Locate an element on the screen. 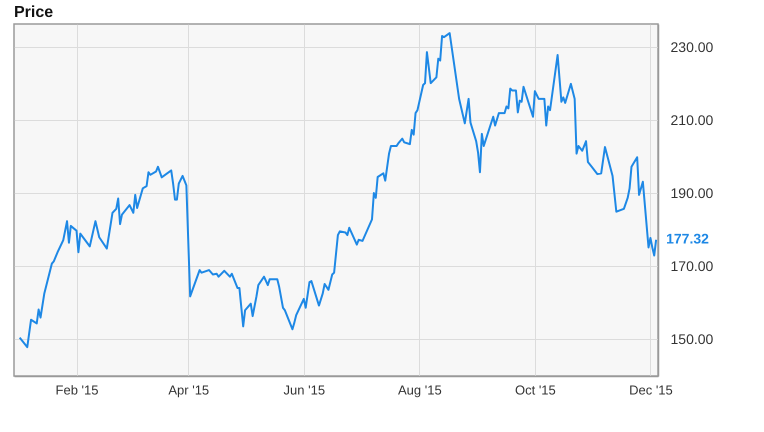 The image size is (764, 432). annotation: 177.32 is located at coordinates (688, 238).